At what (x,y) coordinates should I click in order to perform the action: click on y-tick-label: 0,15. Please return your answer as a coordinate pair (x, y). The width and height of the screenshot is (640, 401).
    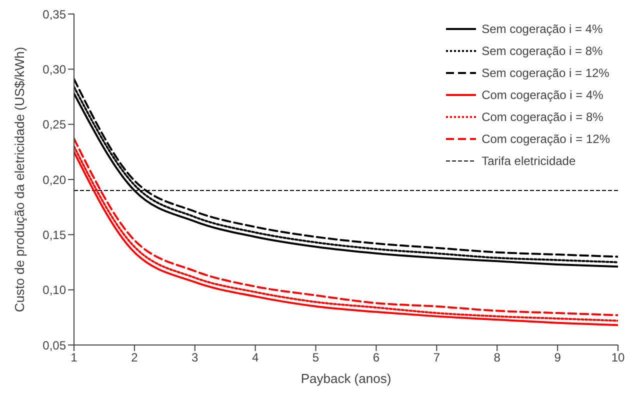
    Looking at the image, I should click on (54, 235).